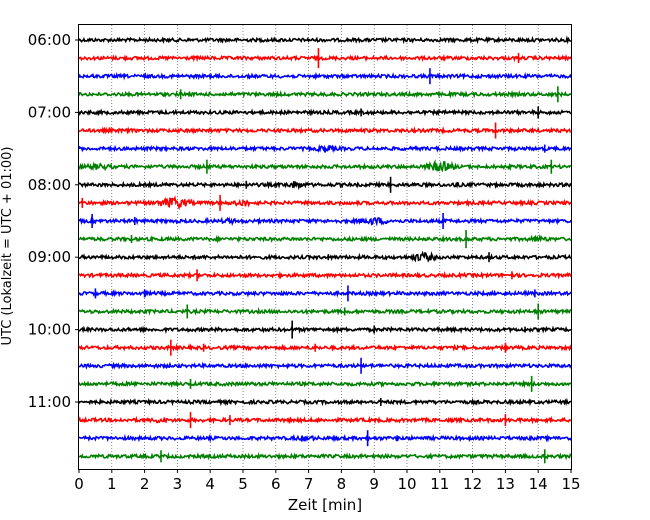  I want to click on y-tick-label: 06:00, so click(49, 40).